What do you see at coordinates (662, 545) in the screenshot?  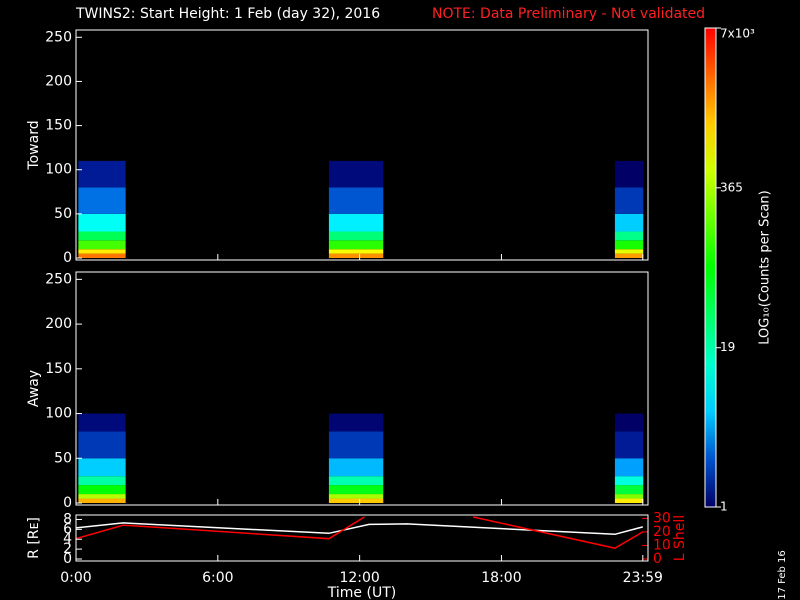 I see `y2-tick-label: 10` at bounding box center [662, 545].